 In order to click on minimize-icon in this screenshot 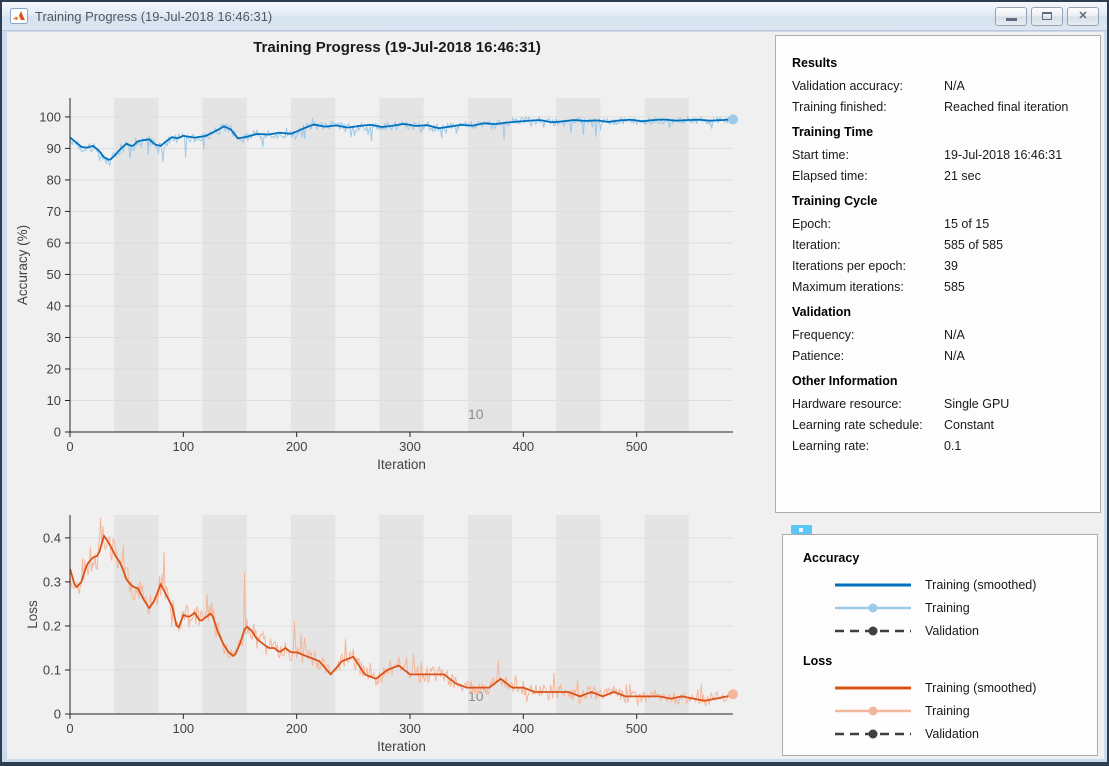, I will do `click(1011, 19)`.